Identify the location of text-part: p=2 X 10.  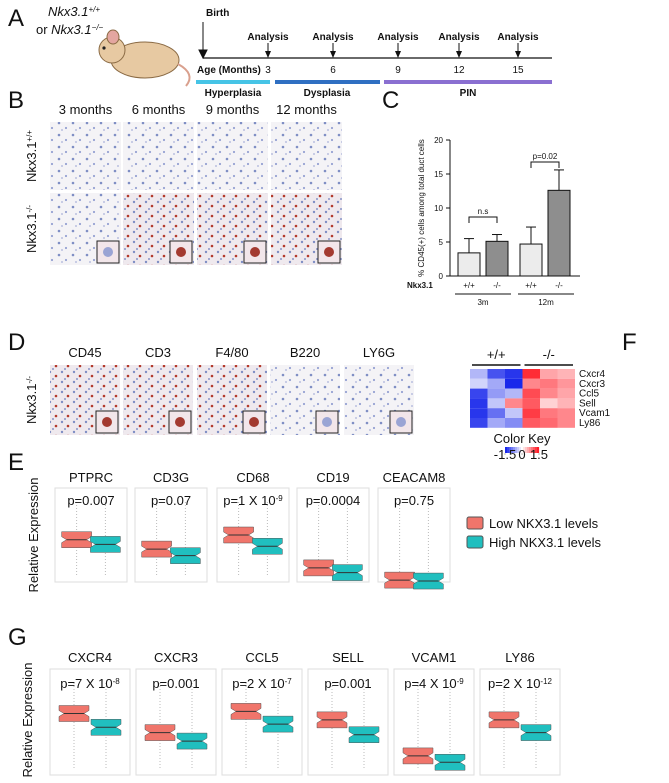
(258, 683).